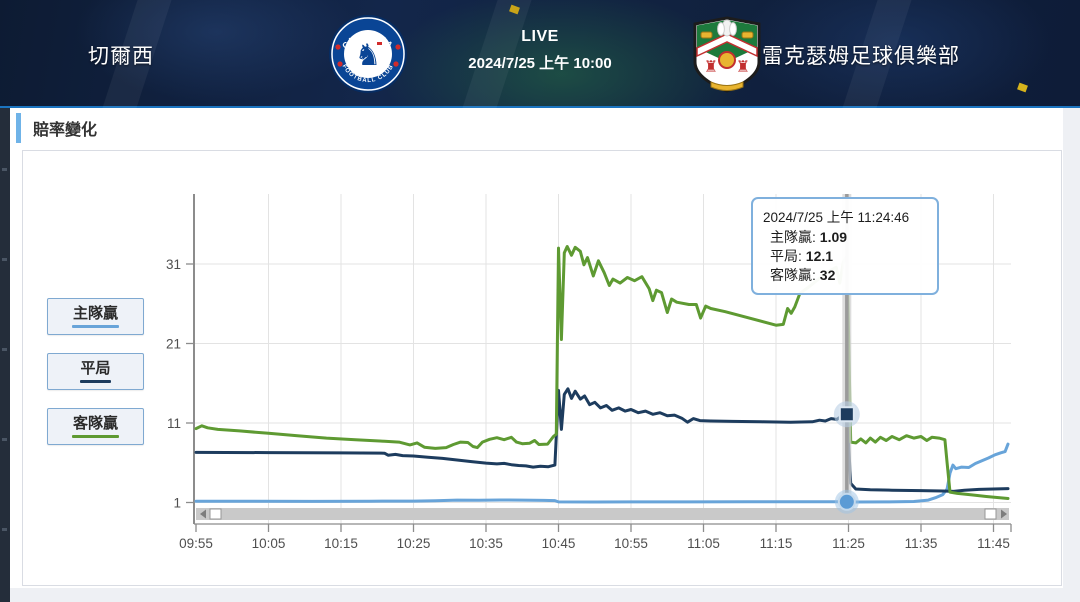  Describe the element at coordinates (1022, 87) in the screenshot. I see `confetti-speck` at that location.